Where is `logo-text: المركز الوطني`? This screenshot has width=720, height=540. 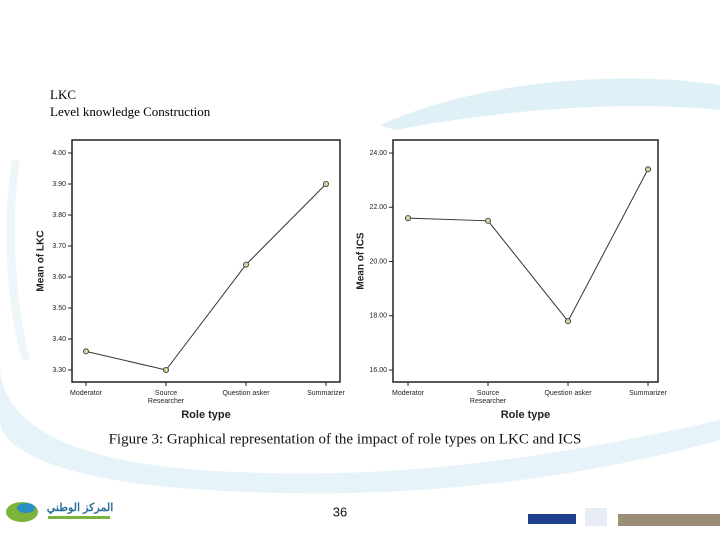 logo-text: المركز الوطني is located at coordinates (80, 508).